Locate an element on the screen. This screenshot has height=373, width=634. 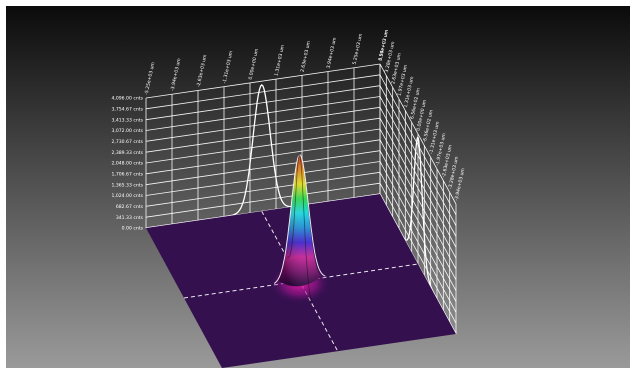
z-tick-label: 2,048.00 cnts is located at coordinates (127, 164).